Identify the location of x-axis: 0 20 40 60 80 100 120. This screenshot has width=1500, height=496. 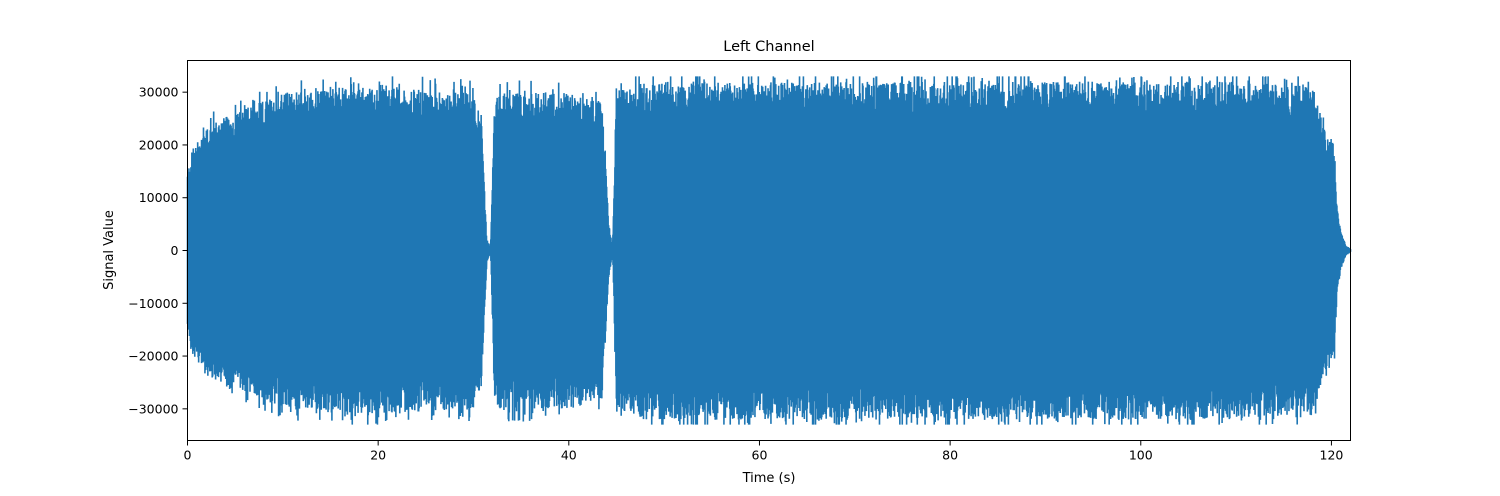
(764, 451).